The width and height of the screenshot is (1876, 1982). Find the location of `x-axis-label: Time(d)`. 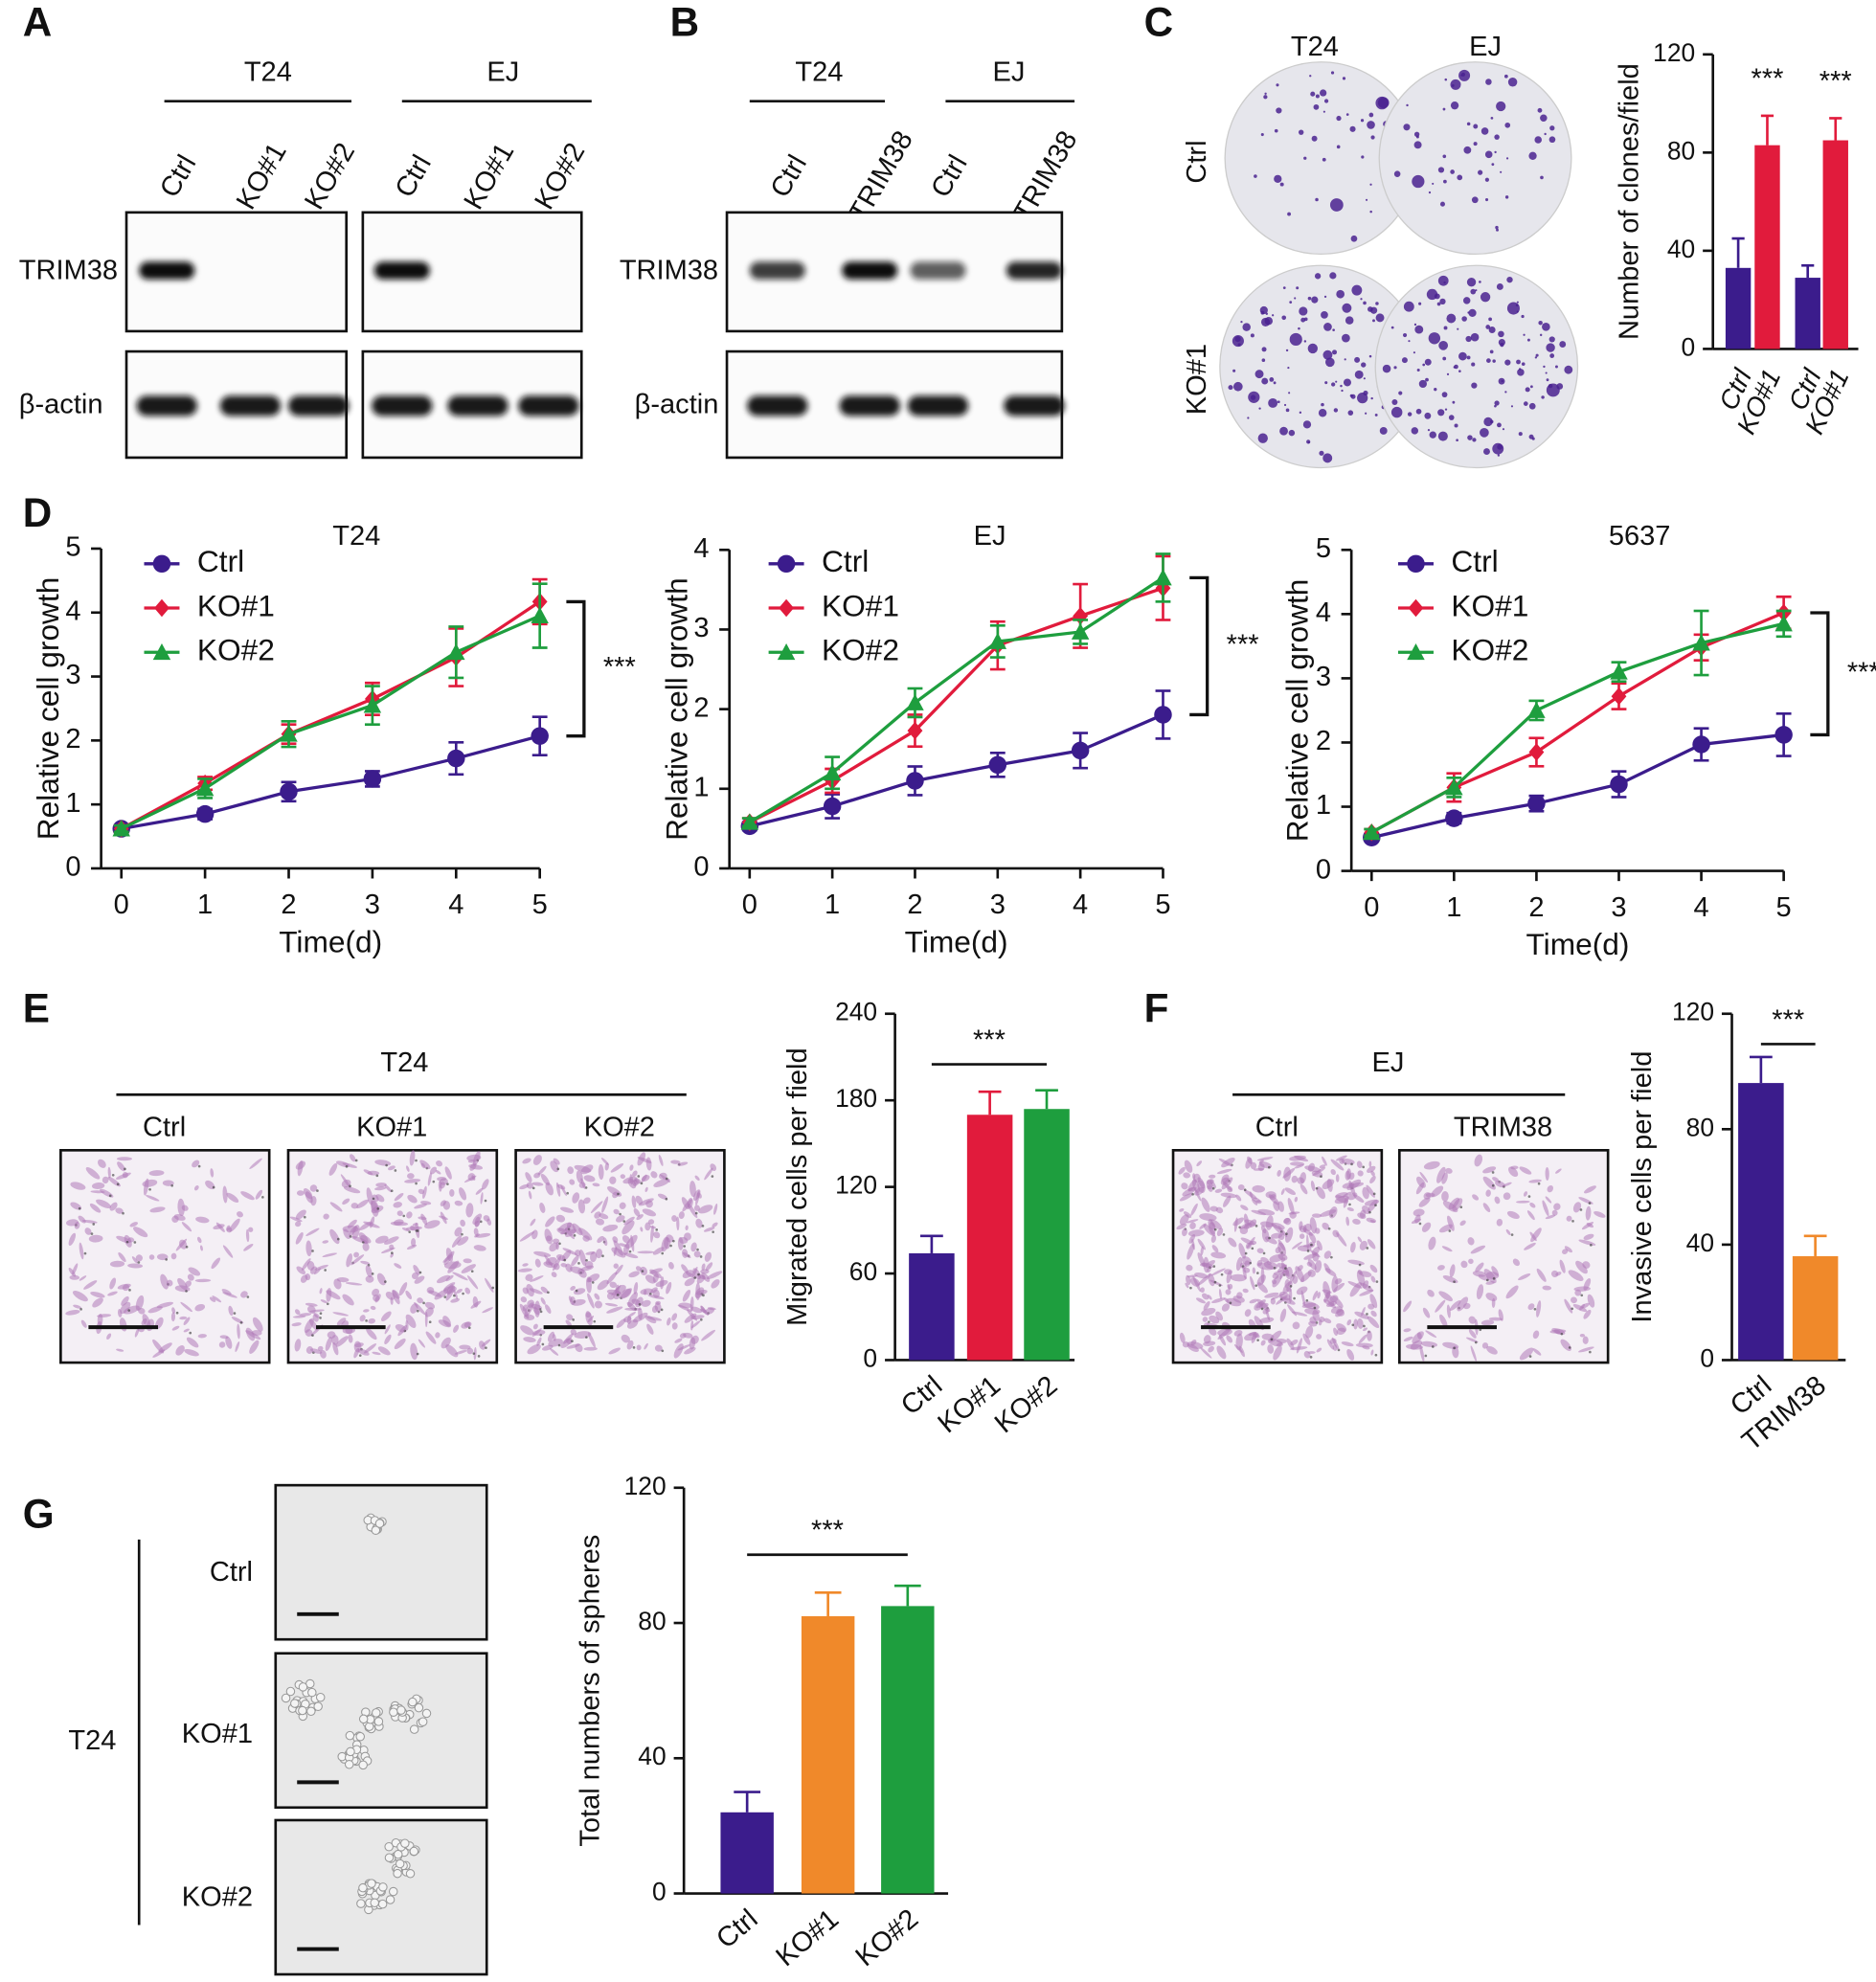

x-axis-label: Time(d) is located at coordinates (956, 942).